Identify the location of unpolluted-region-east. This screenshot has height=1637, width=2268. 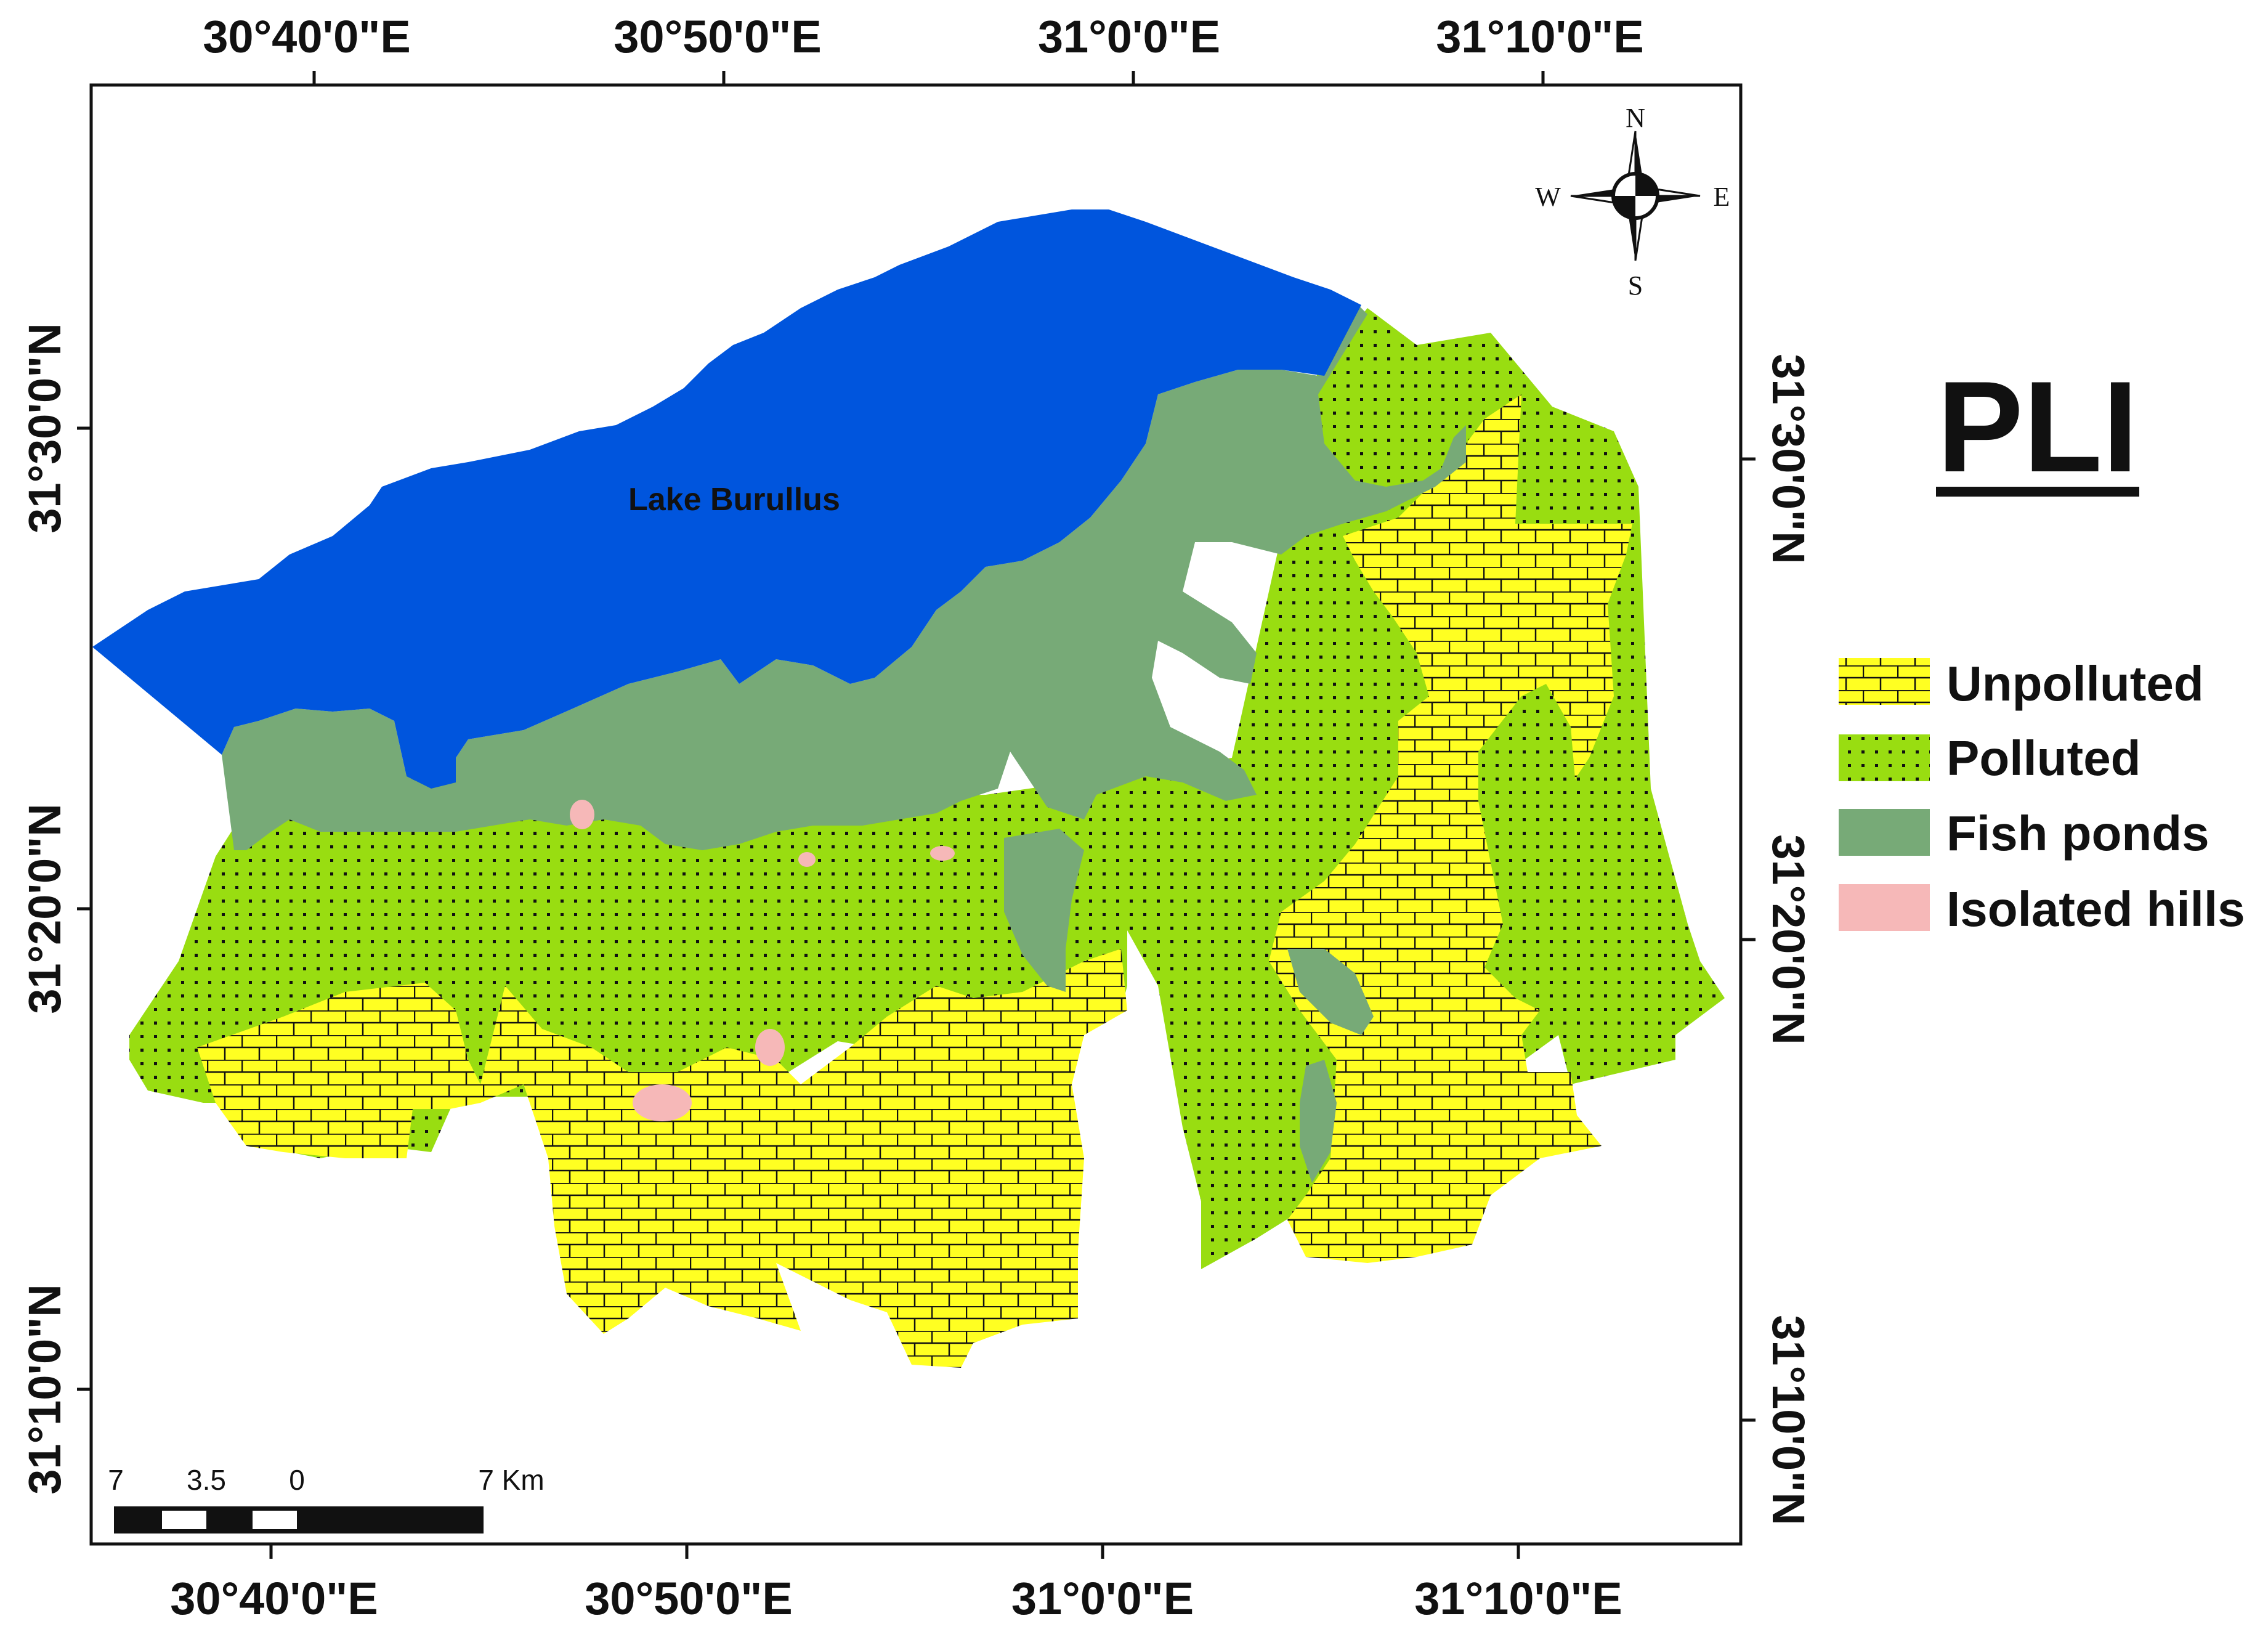
(1451, 829).